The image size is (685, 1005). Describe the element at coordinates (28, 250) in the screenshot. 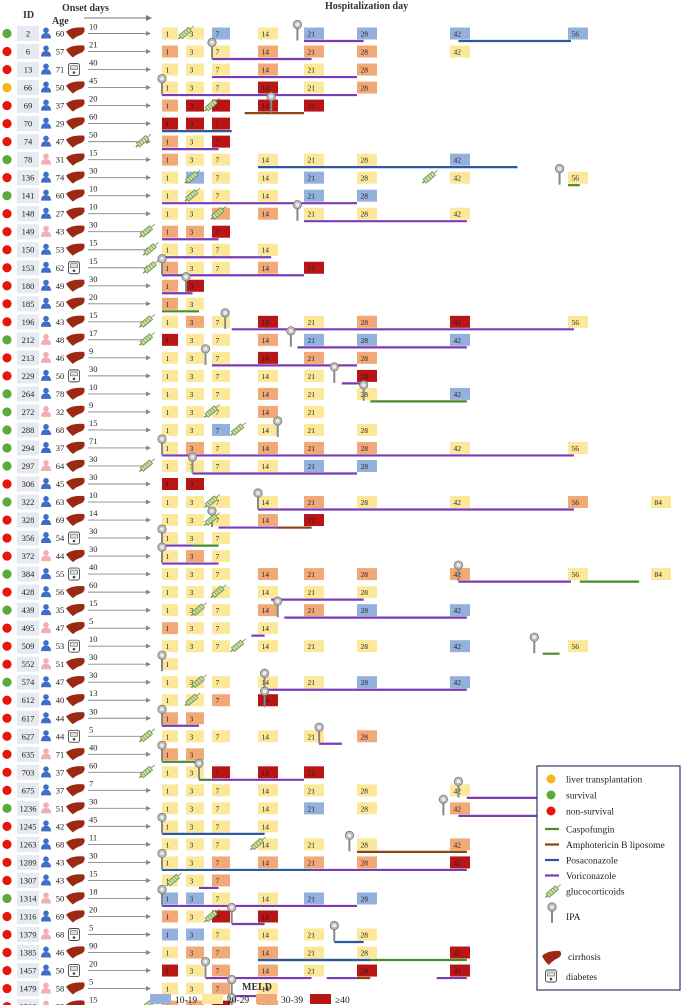

I see `patient-id: 150` at that location.